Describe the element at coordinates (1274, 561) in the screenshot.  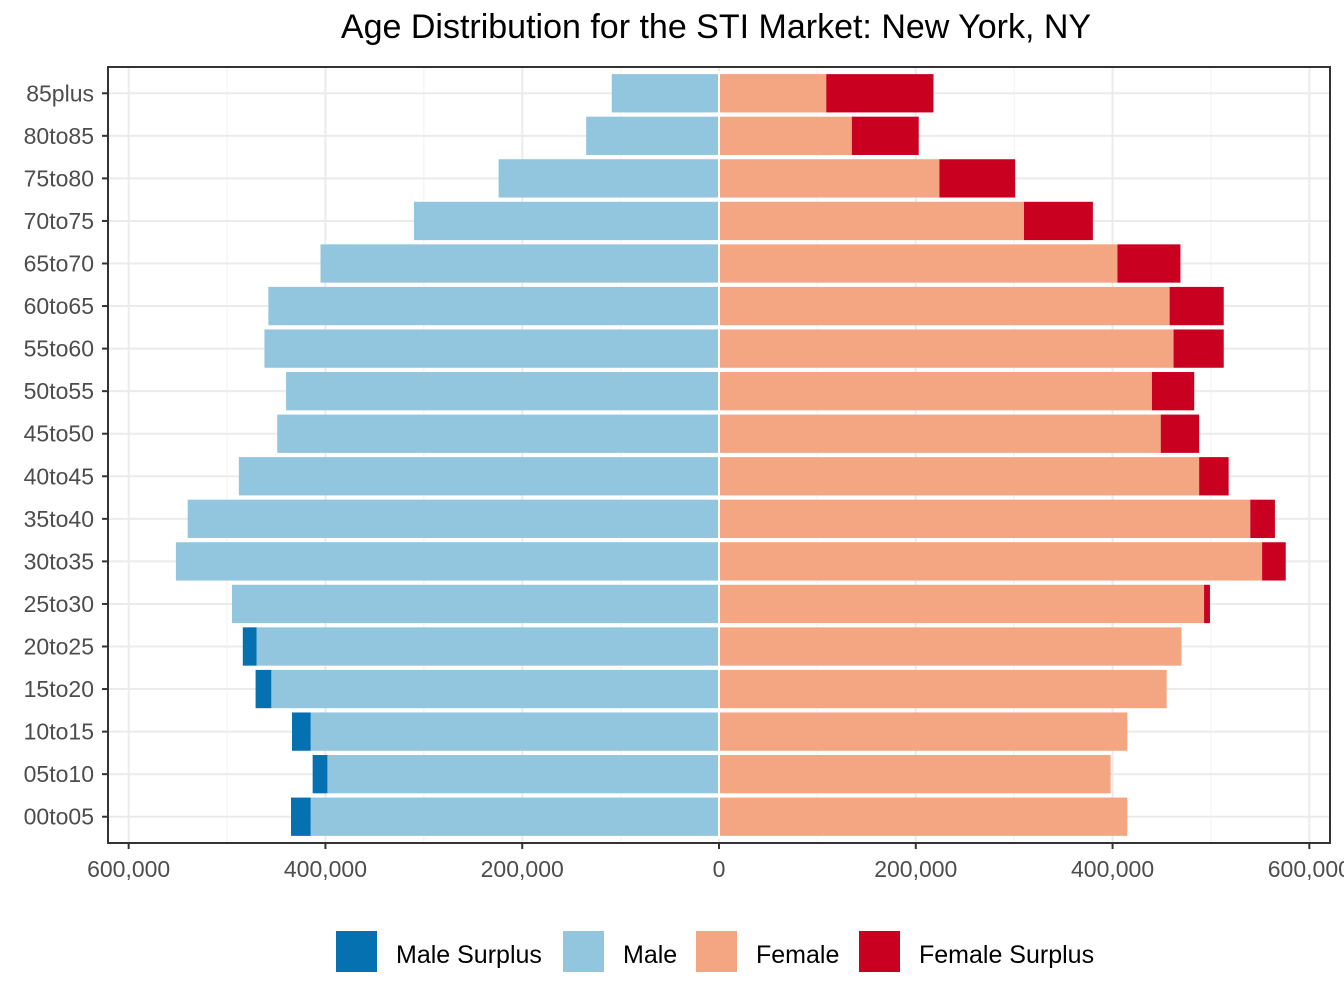
I see `bar-female-surplus-30to35` at that location.